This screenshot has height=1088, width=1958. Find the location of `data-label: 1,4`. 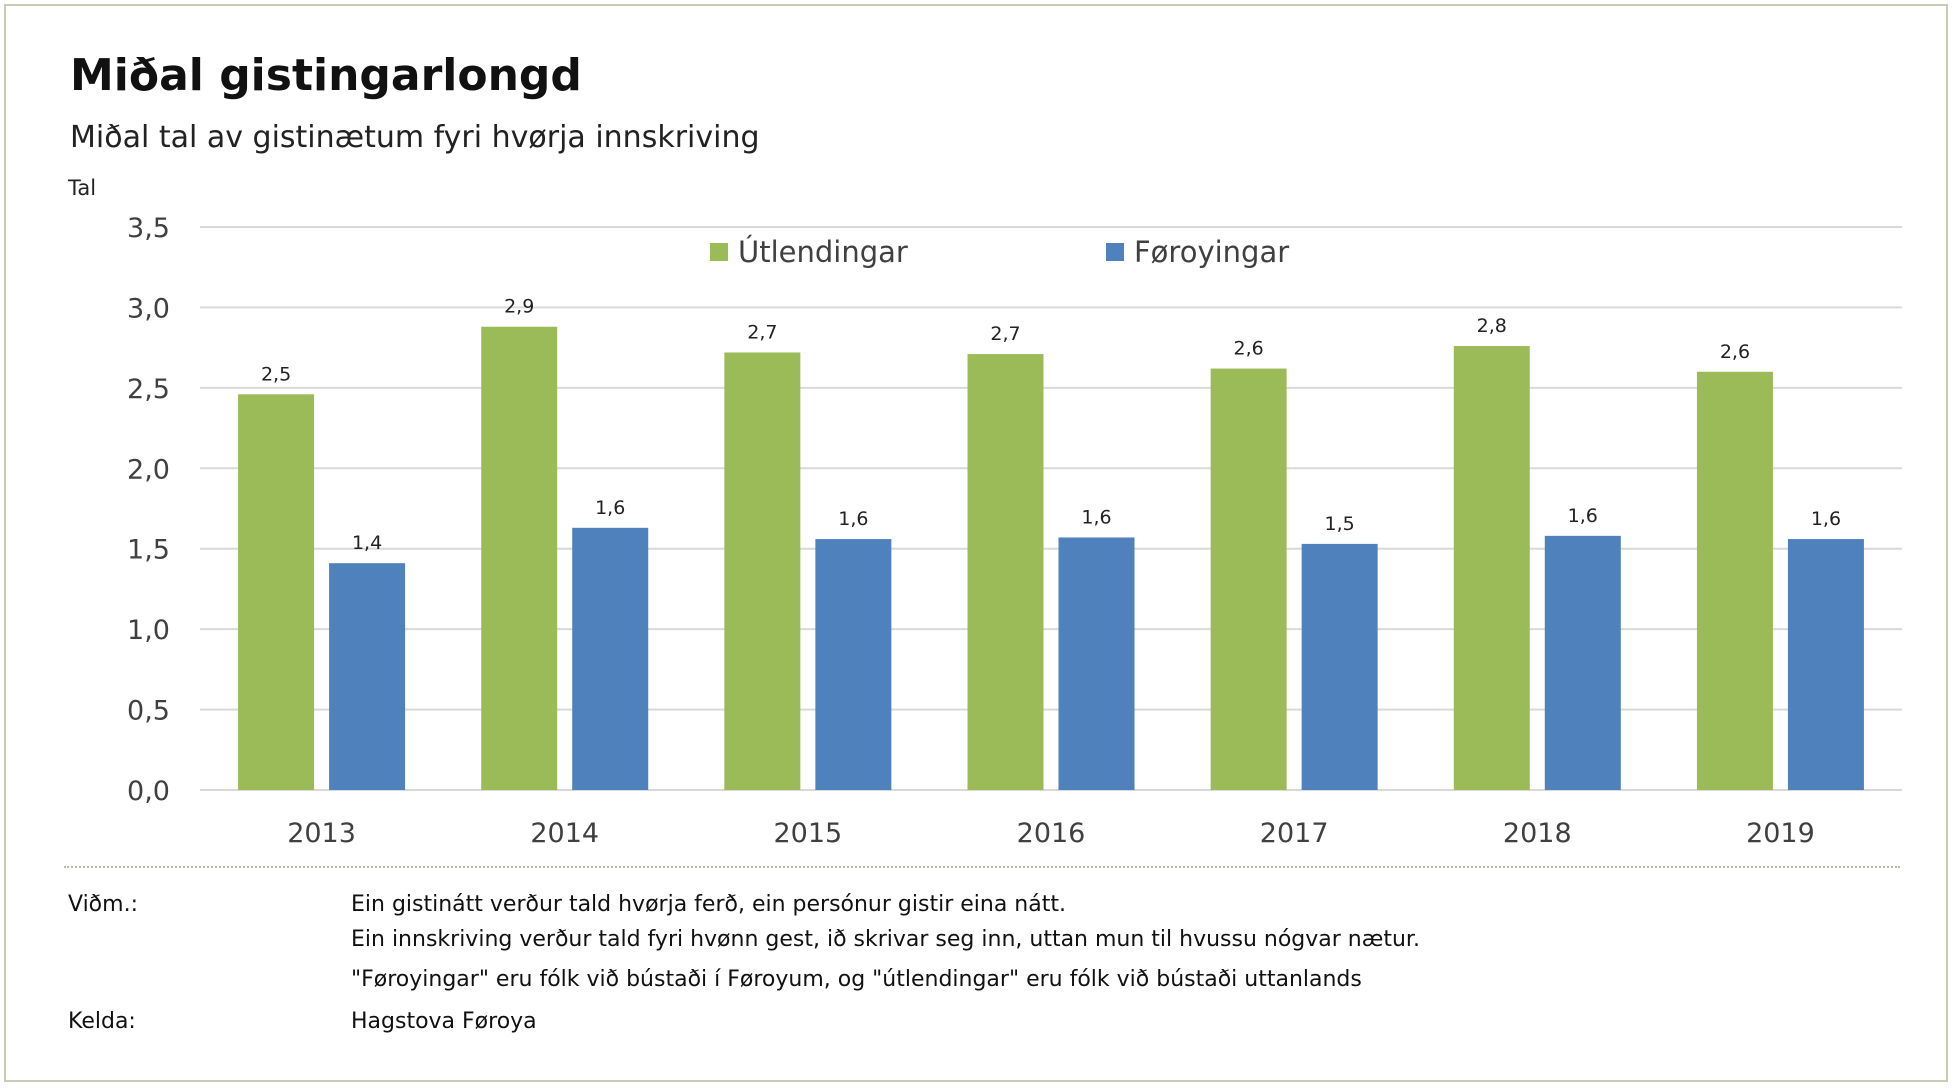

data-label: 1,4 is located at coordinates (367, 543).